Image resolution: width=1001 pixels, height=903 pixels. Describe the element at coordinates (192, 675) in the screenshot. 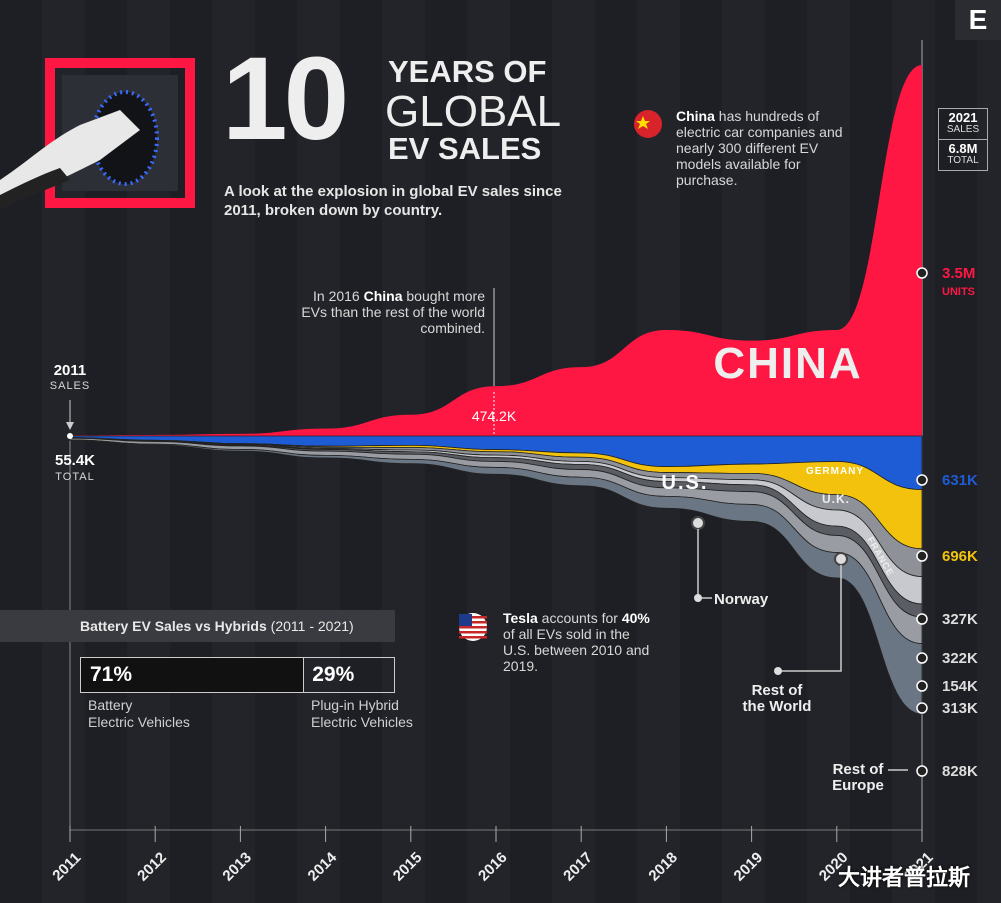

I see `bev-share-fill` at that location.